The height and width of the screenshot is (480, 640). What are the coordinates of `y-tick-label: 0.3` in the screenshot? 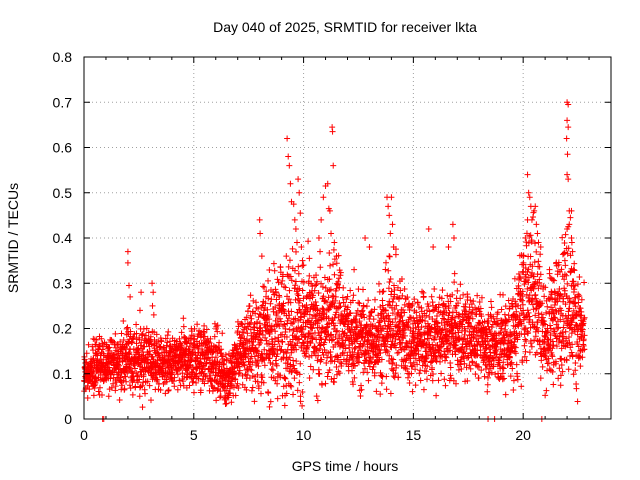 It's located at (63, 283).